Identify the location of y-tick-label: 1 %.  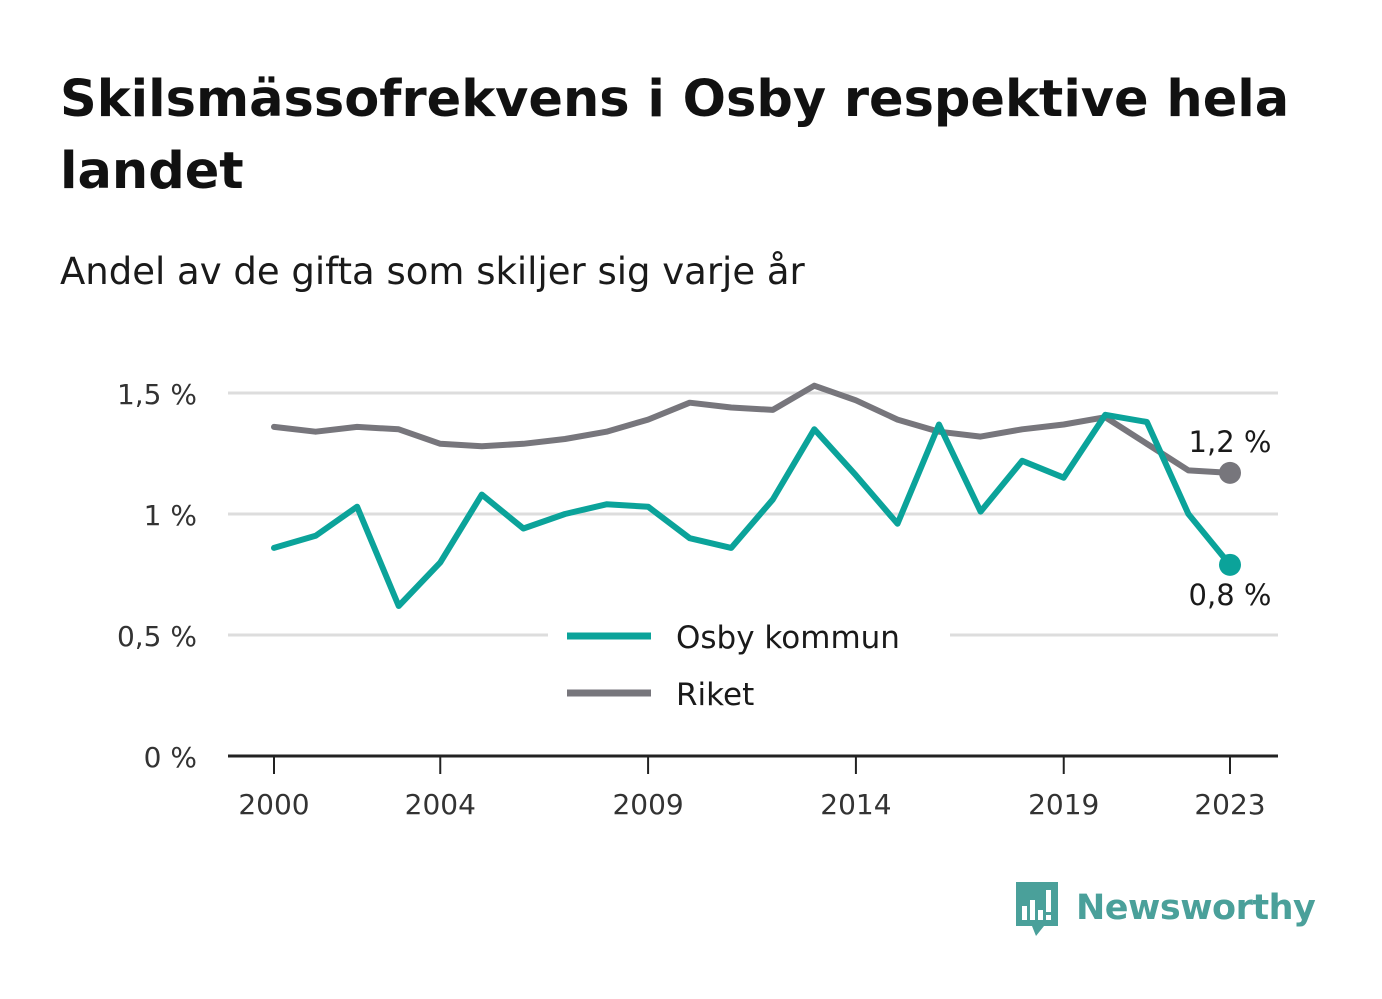
(170, 515).